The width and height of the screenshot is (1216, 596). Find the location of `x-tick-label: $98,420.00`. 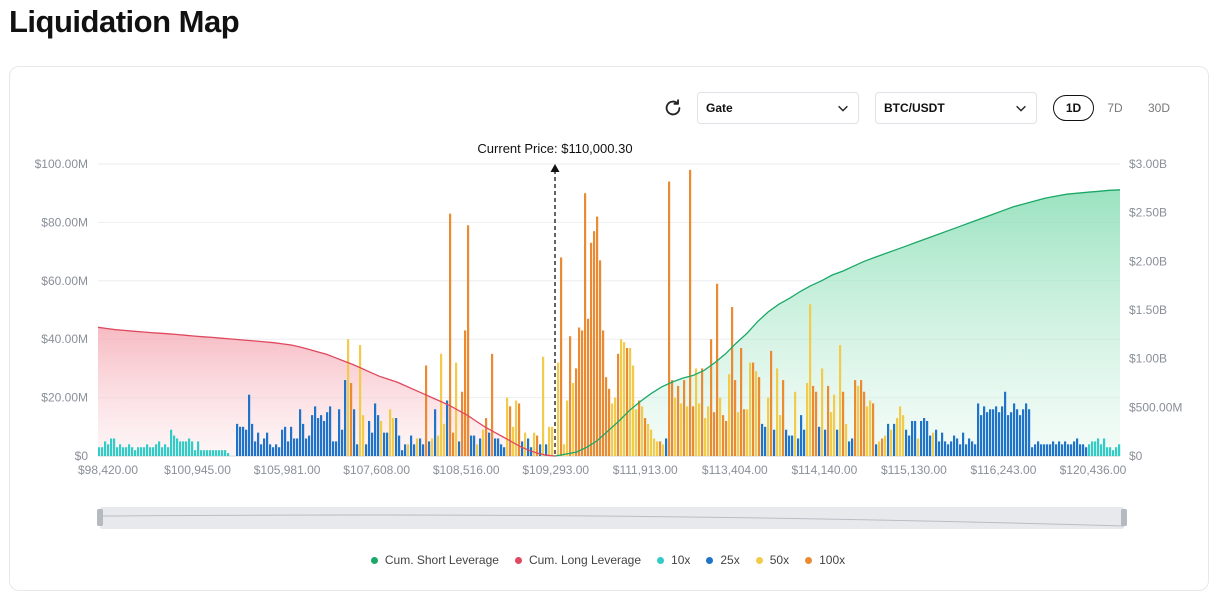

x-tick-label: $98,420.00 is located at coordinates (108, 470).